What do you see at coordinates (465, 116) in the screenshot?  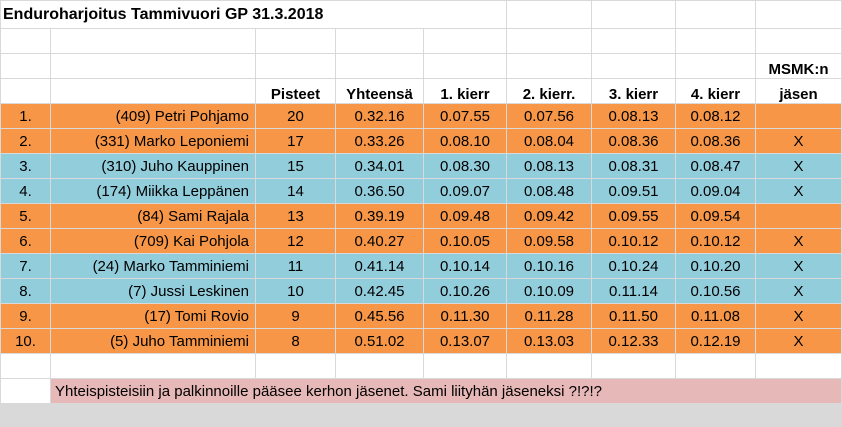 I see `lap1-cell: 0.07.55` at bounding box center [465, 116].